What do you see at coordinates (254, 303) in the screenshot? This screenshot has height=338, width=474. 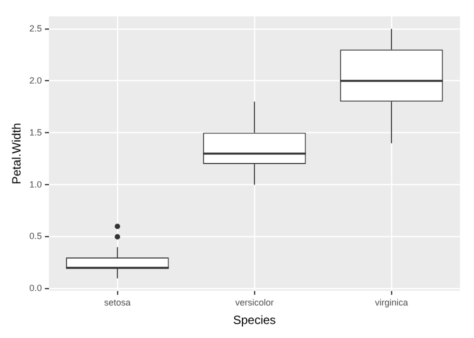 I see `x-tick-label: versicolor` at bounding box center [254, 303].